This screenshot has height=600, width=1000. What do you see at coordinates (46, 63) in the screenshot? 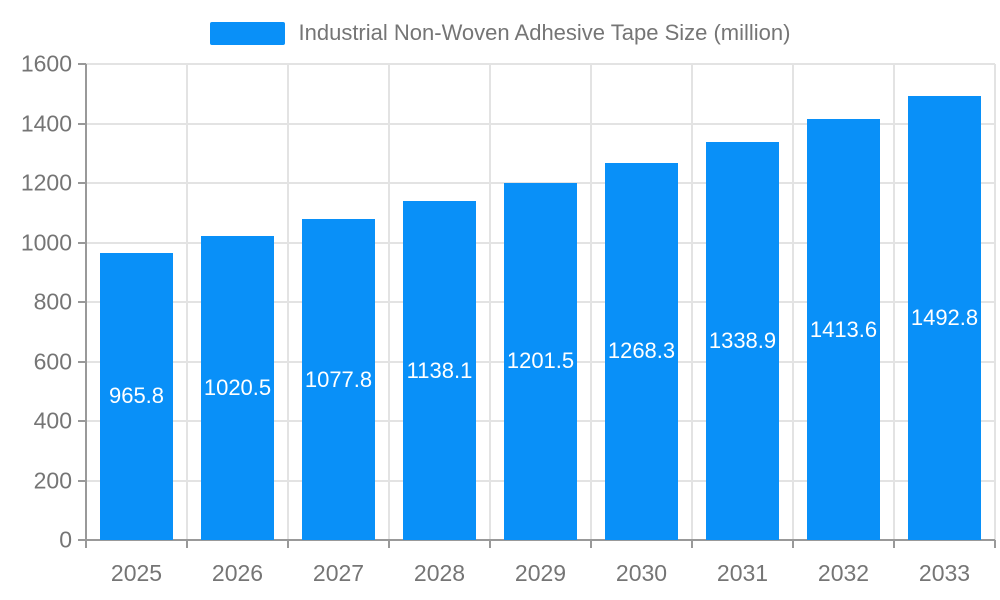
I see `y-axis-tick-label: 1600` at bounding box center [46, 63].